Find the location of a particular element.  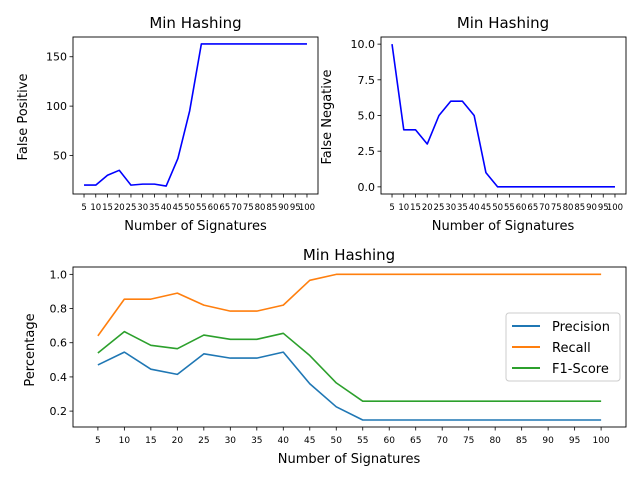

legend-box is located at coordinates (563, 347).